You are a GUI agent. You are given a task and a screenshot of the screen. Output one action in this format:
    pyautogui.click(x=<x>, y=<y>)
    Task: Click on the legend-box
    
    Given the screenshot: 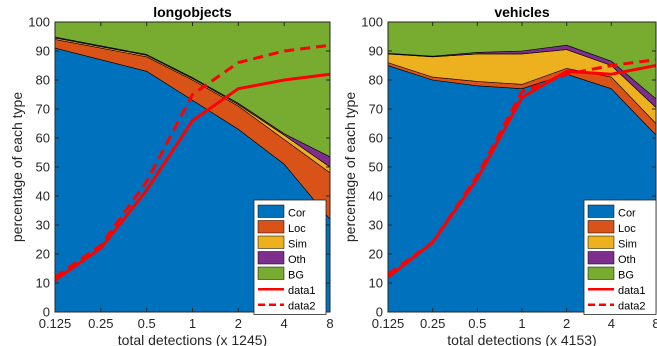 What is the action you would take?
    pyautogui.click(x=290, y=257)
    